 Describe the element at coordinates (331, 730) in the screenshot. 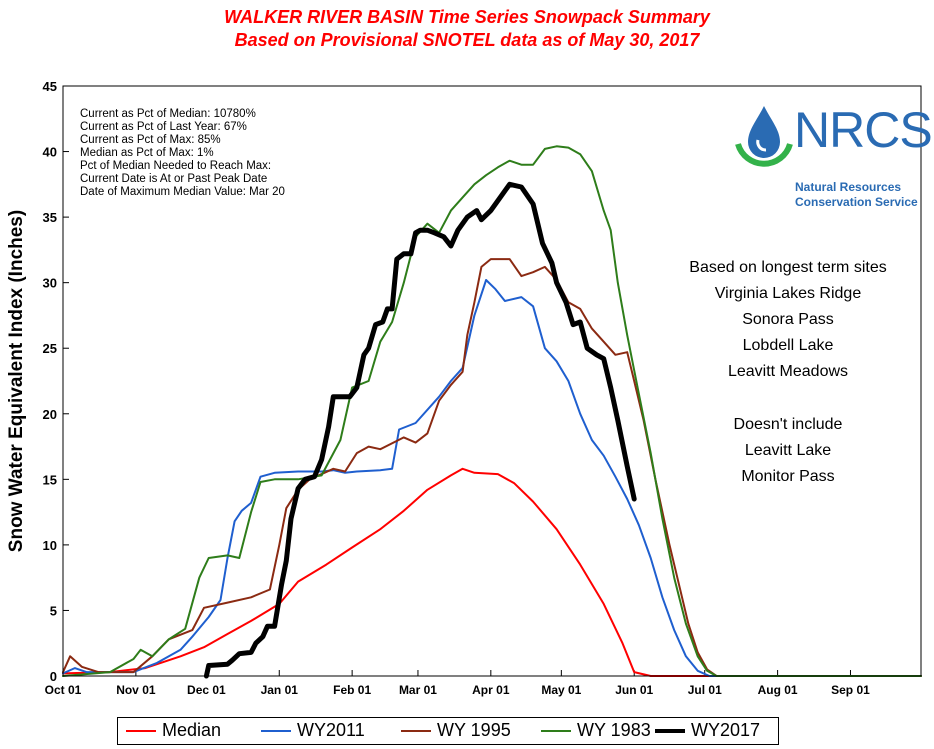

I see `legend-label: WY2011` at that location.